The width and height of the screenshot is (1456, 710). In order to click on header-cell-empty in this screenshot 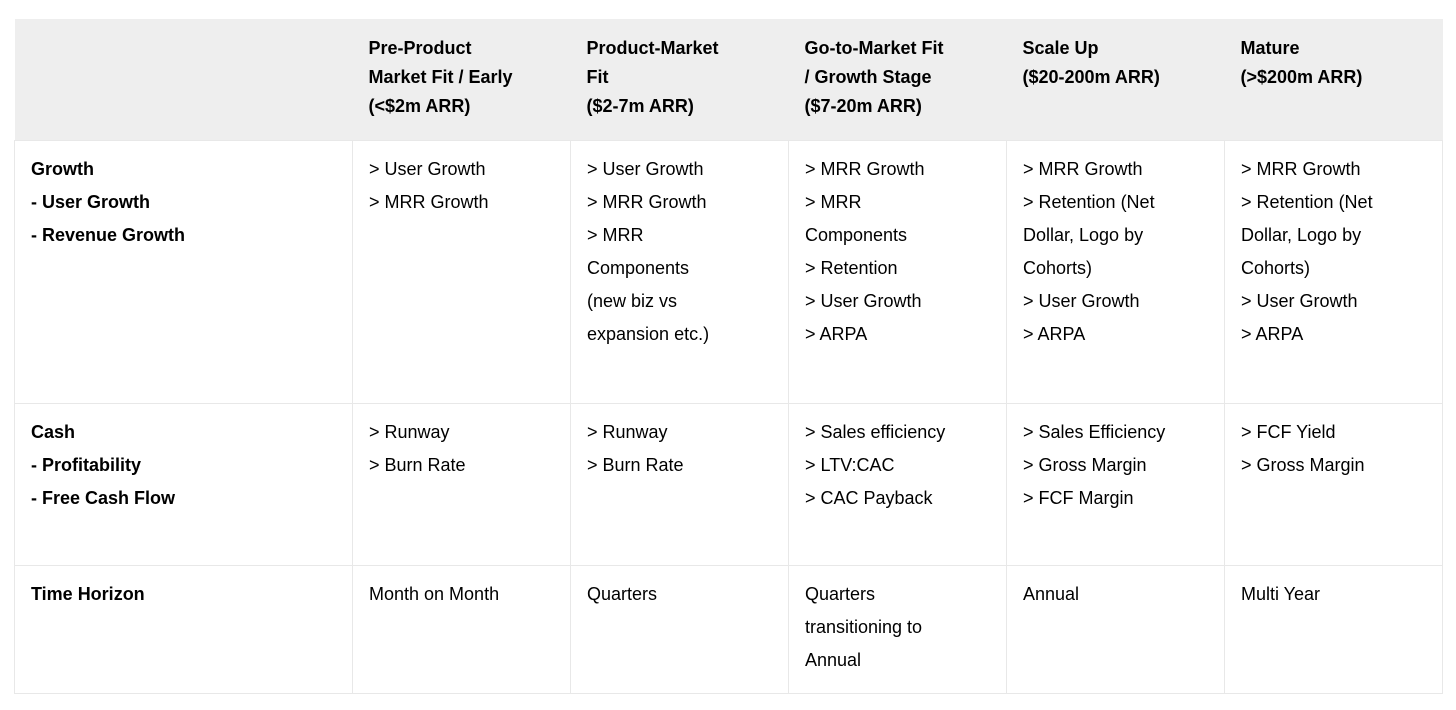, I will do `click(183, 79)`.